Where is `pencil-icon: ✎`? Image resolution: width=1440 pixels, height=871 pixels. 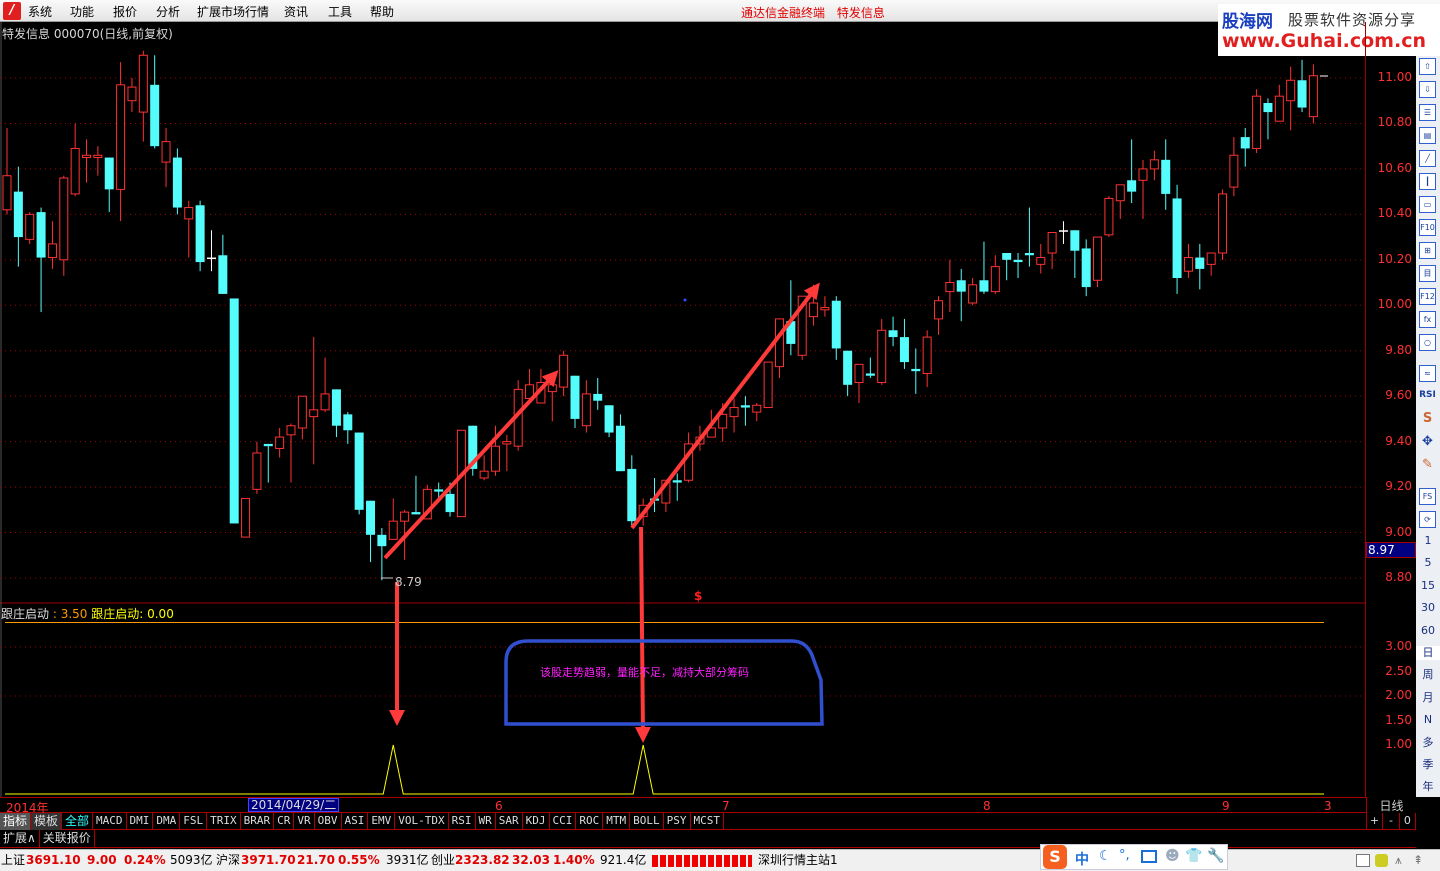
pencil-icon: ✎ is located at coordinates (1427, 464).